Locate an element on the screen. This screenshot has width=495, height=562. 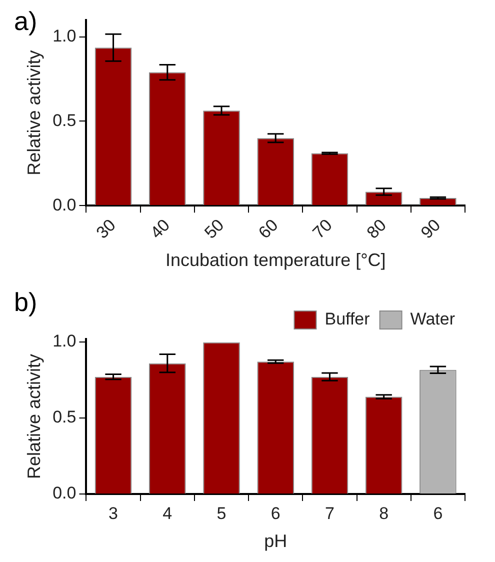
legend-label: Buffer is located at coordinates (347, 319).